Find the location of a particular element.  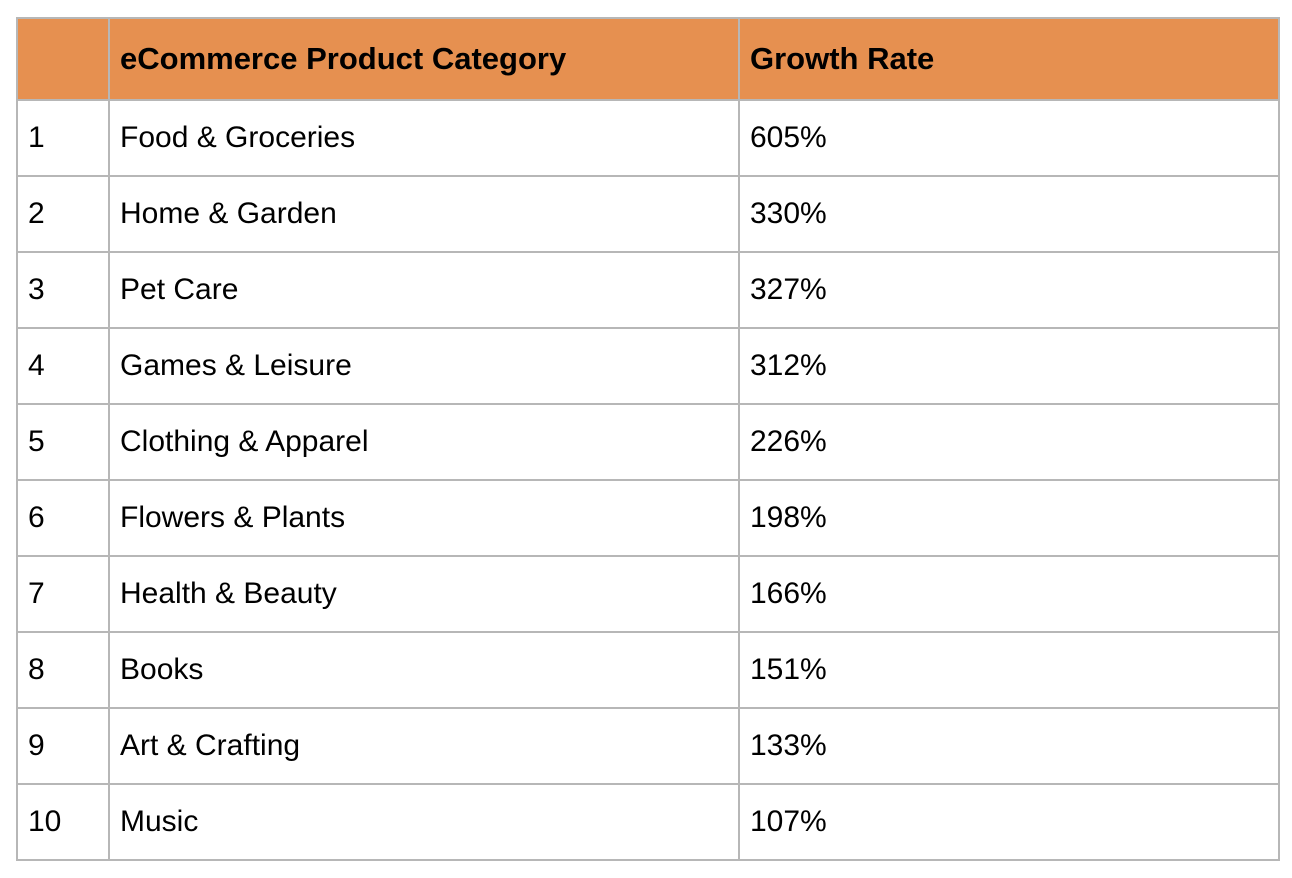

rank-cell: 6 is located at coordinates (63, 518).